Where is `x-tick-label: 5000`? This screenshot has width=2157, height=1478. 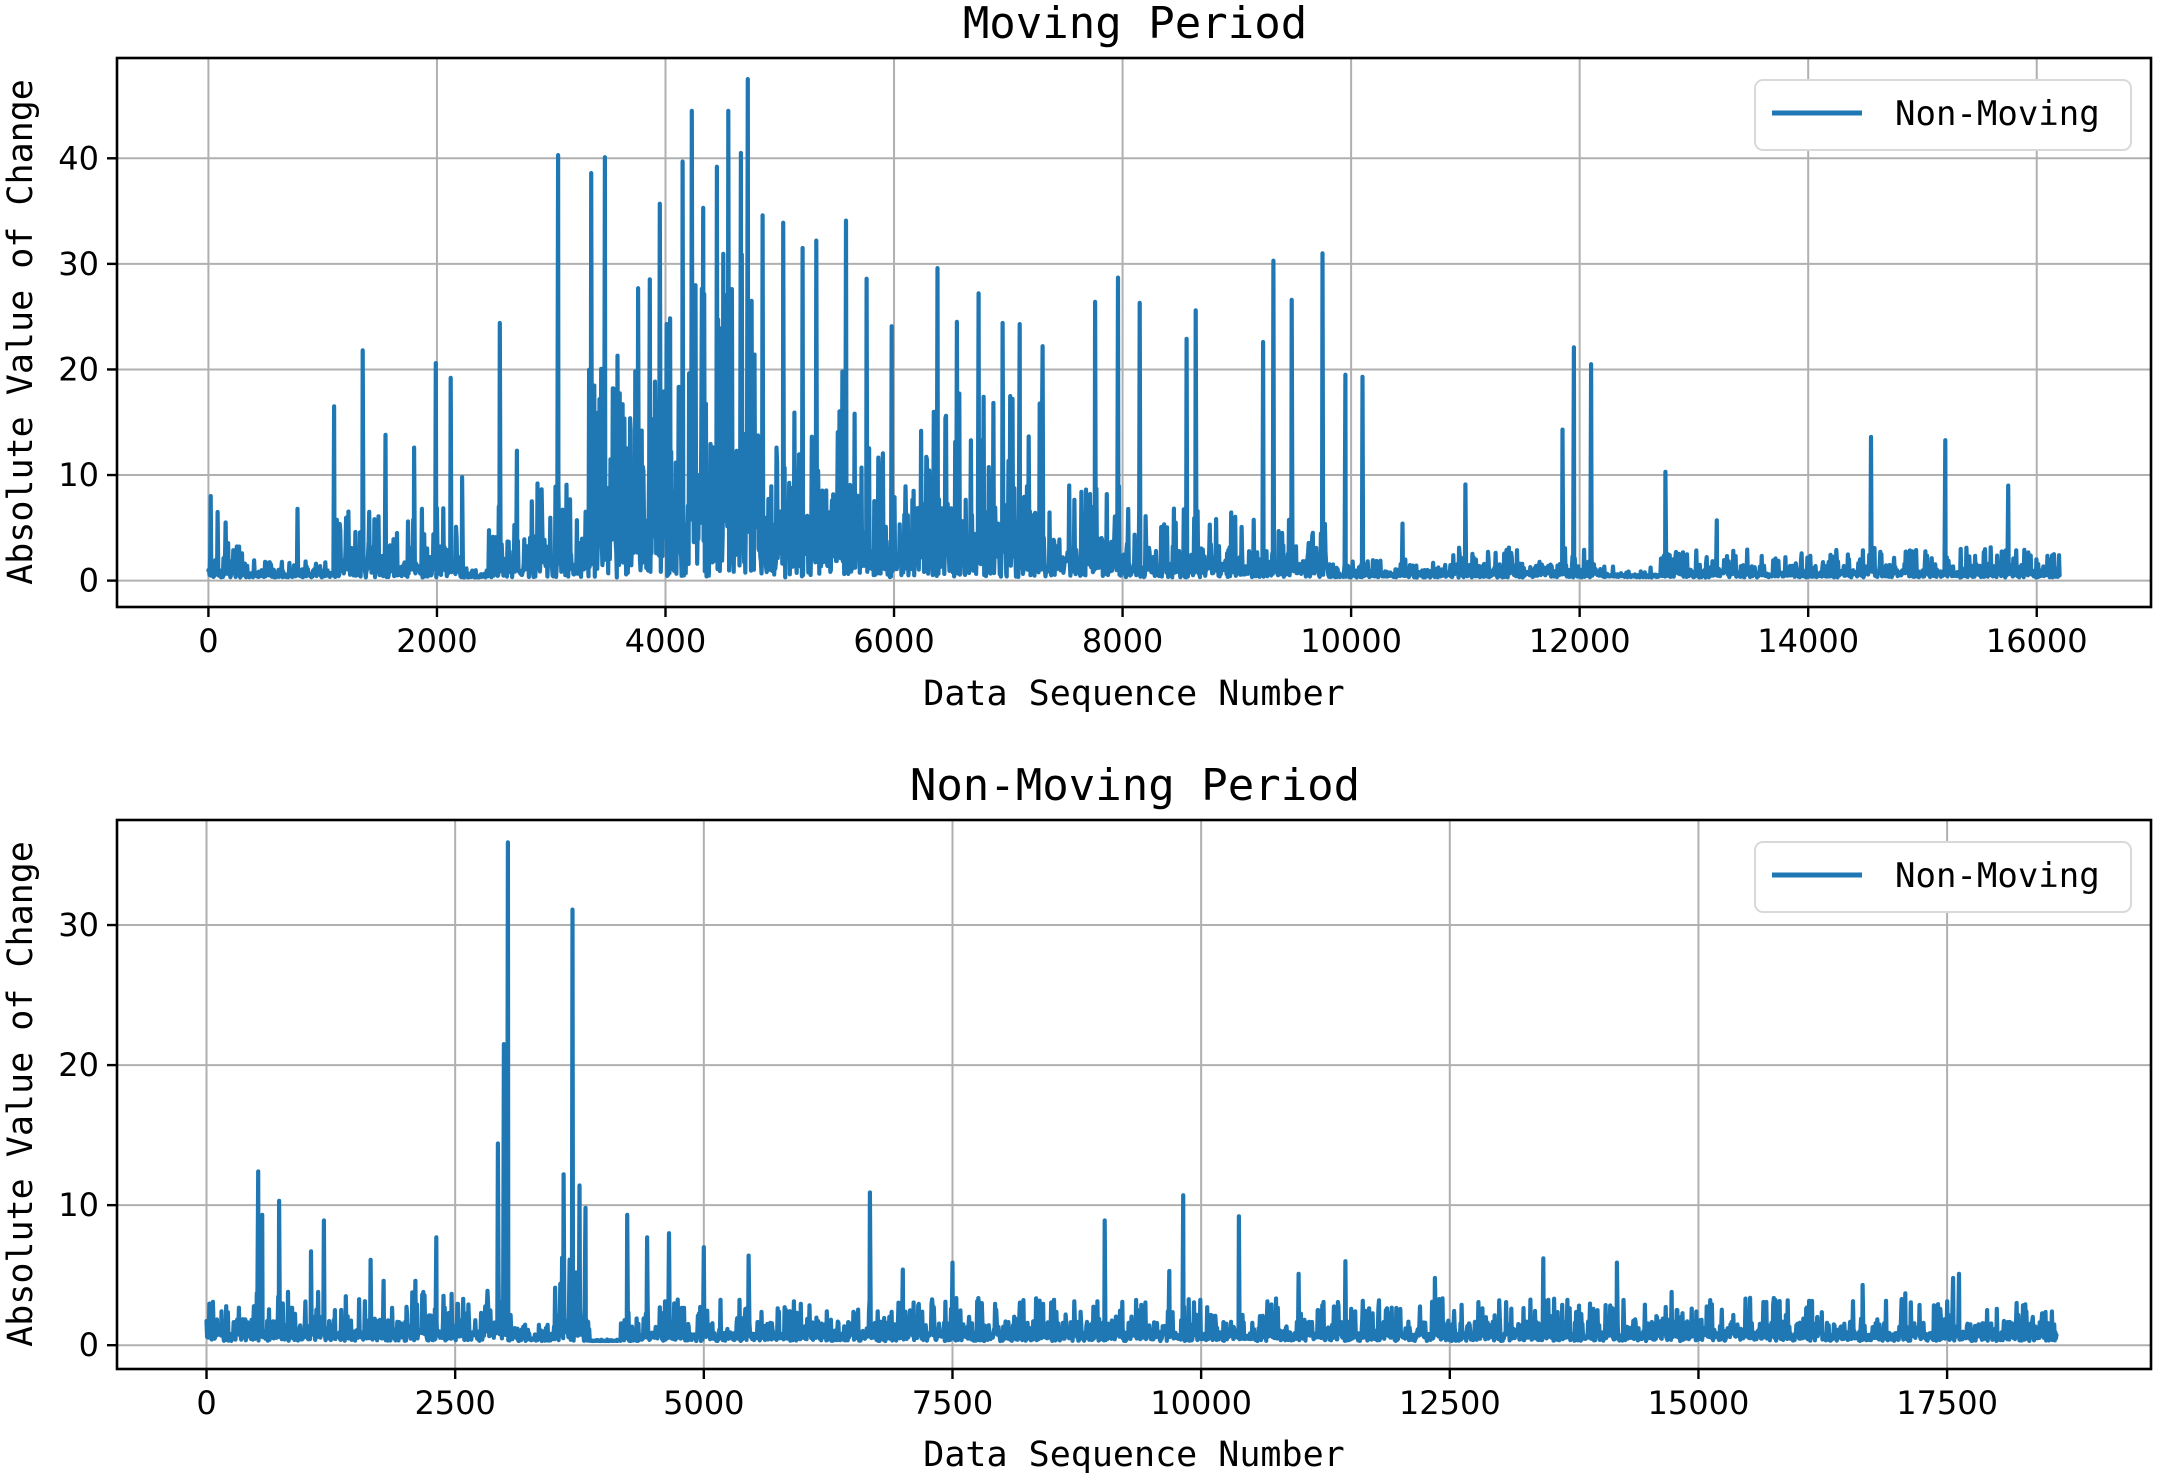
x-tick-label: 5000 is located at coordinates (703, 1403).